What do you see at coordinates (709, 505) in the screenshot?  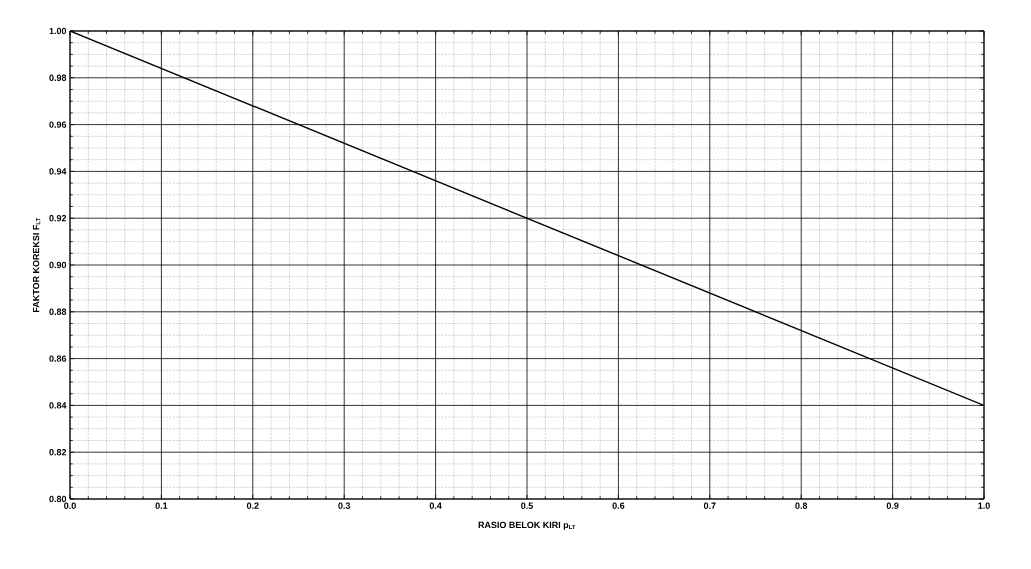 I see `x-tick-label: 0.7` at bounding box center [709, 505].